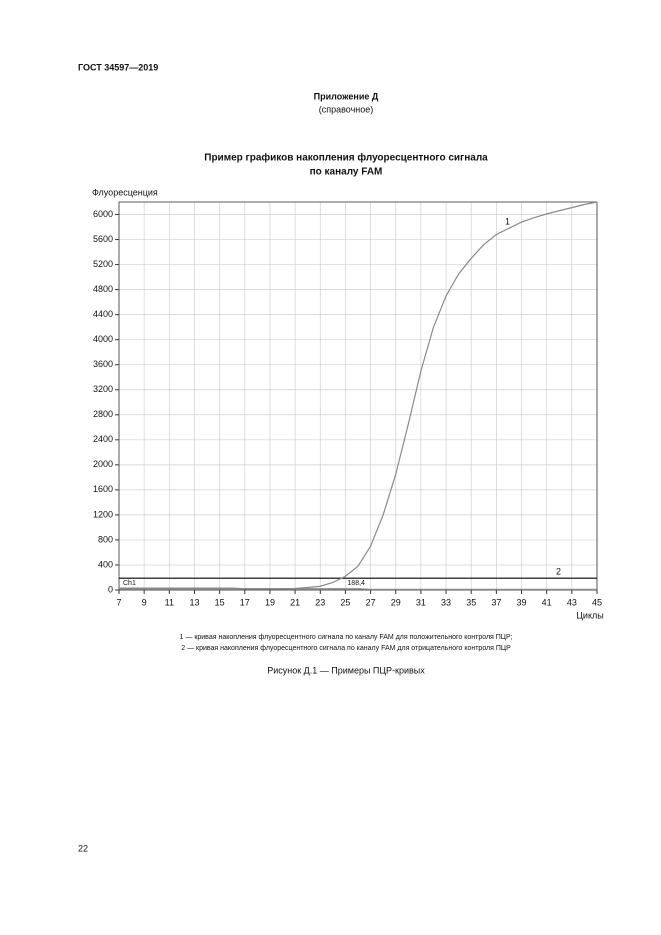 The image size is (661, 935). Describe the element at coordinates (103, 339) in the screenshot. I see `y-tick-label: 4000` at that location.